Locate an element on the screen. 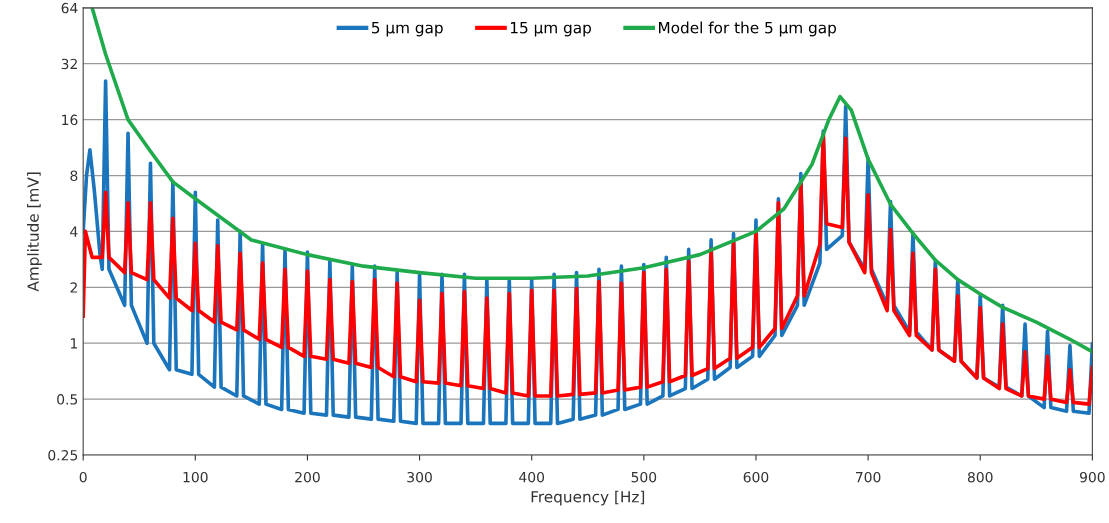 The height and width of the screenshot is (523, 1109). legend-label: 15 µm gap is located at coordinates (550, 29).